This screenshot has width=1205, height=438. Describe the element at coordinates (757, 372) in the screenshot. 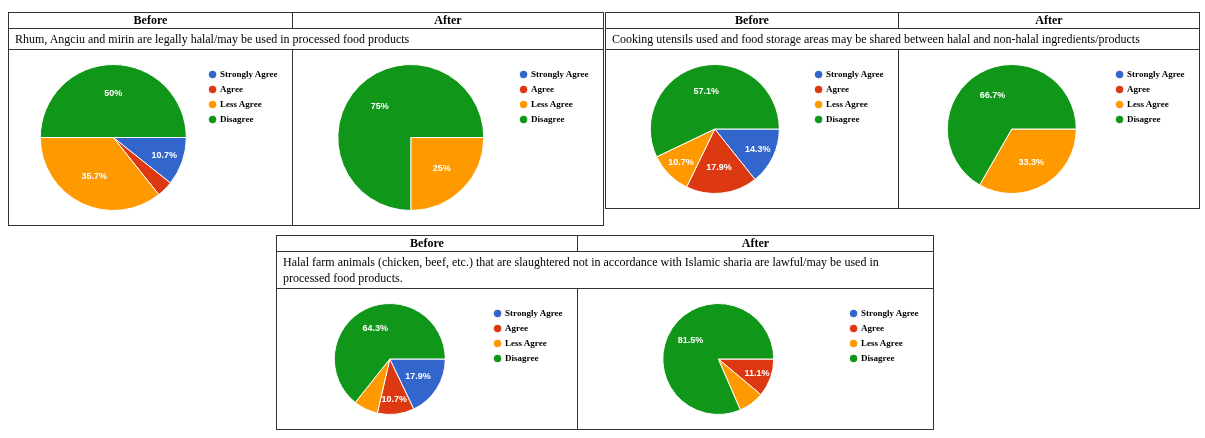

I see `data-label: 11.1%` at that location.